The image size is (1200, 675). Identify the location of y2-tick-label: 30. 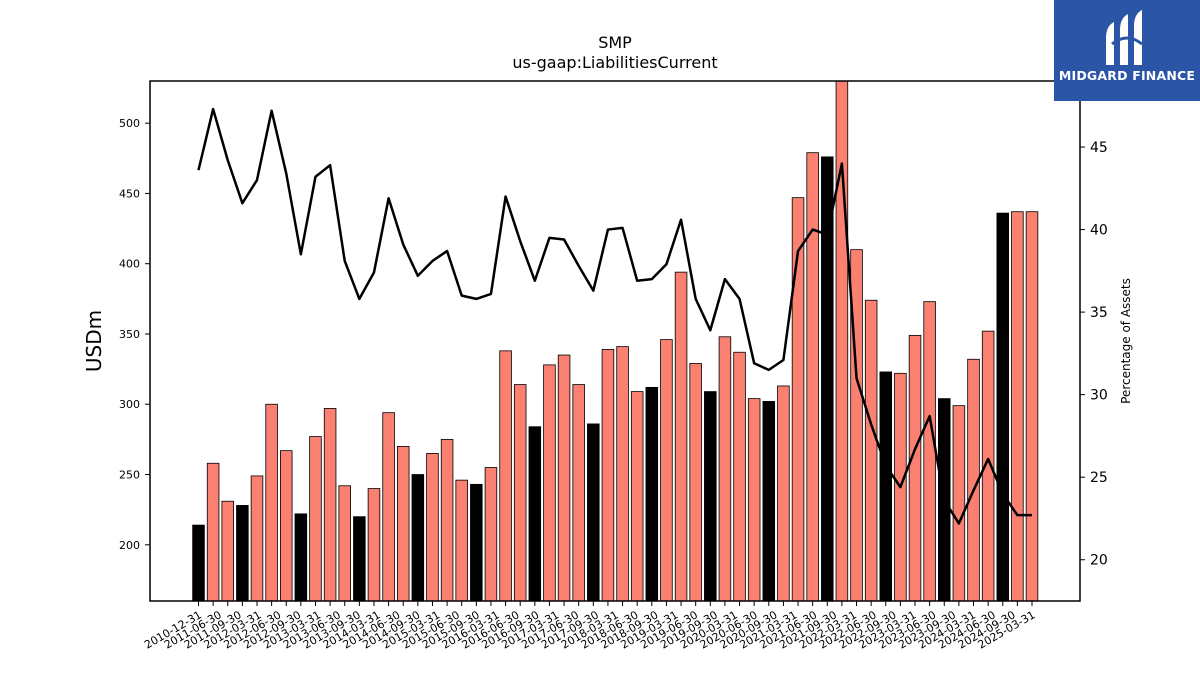
(1099, 396).